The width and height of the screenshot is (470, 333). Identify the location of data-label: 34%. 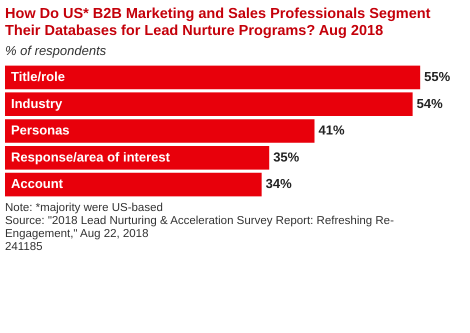
(279, 184).